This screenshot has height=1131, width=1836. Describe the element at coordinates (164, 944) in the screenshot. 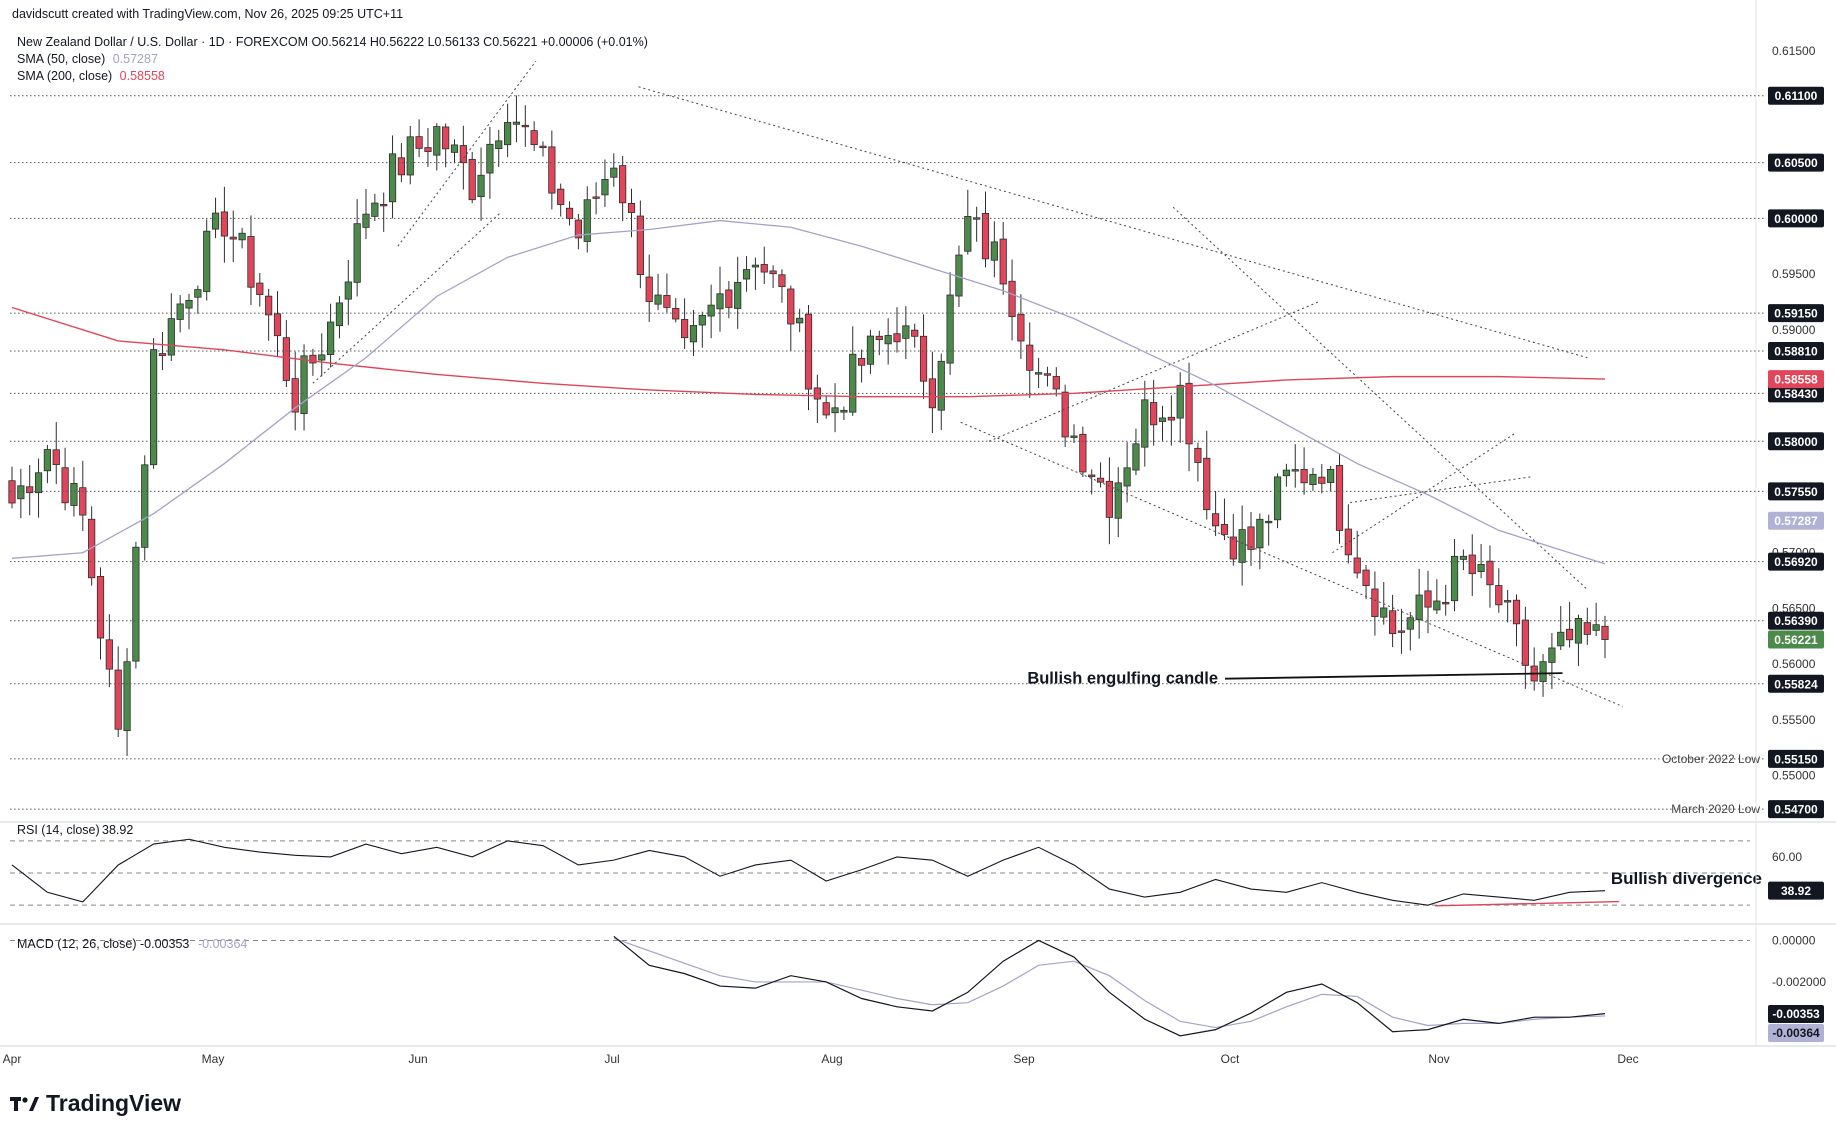

I see `macd-value: -0.00353` at that location.